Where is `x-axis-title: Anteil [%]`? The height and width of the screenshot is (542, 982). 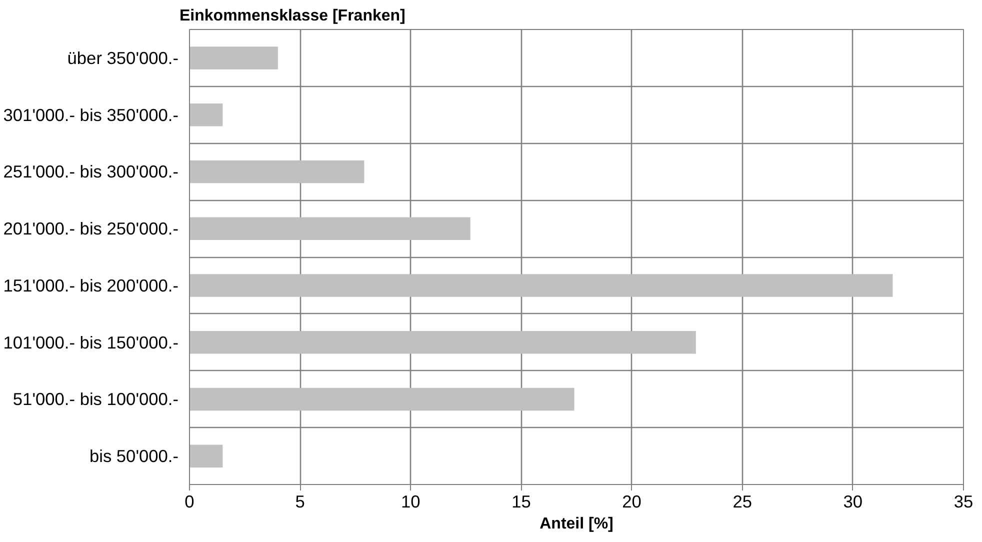
x-axis-title: Anteil [%] is located at coordinates (577, 524).